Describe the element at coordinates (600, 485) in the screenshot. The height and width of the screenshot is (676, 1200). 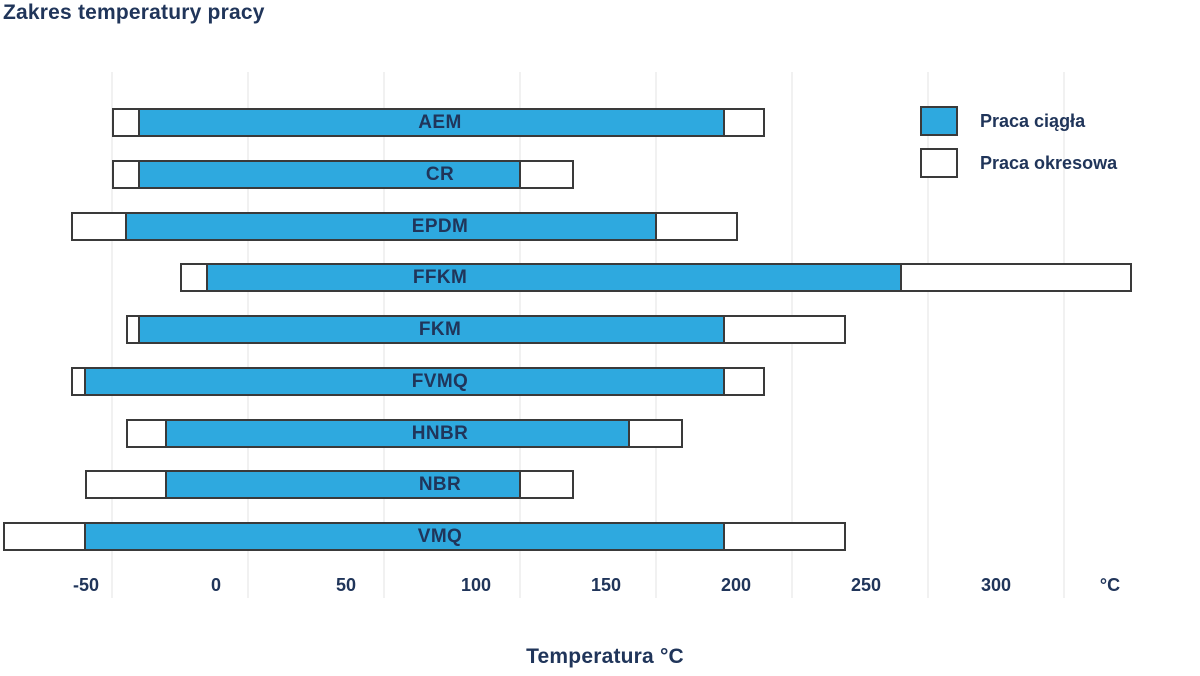
I see `bar-row-nbr: NBR` at that location.